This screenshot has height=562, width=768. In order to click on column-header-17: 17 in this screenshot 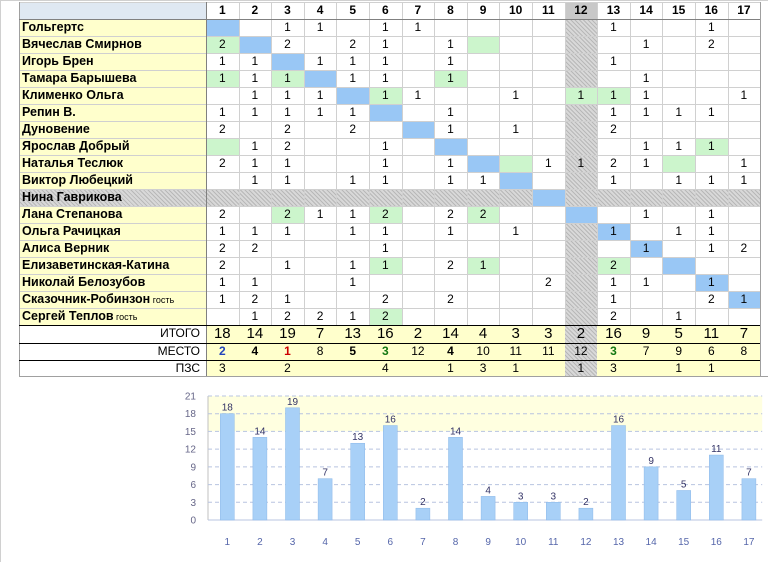, I will do `click(744, 10)`.